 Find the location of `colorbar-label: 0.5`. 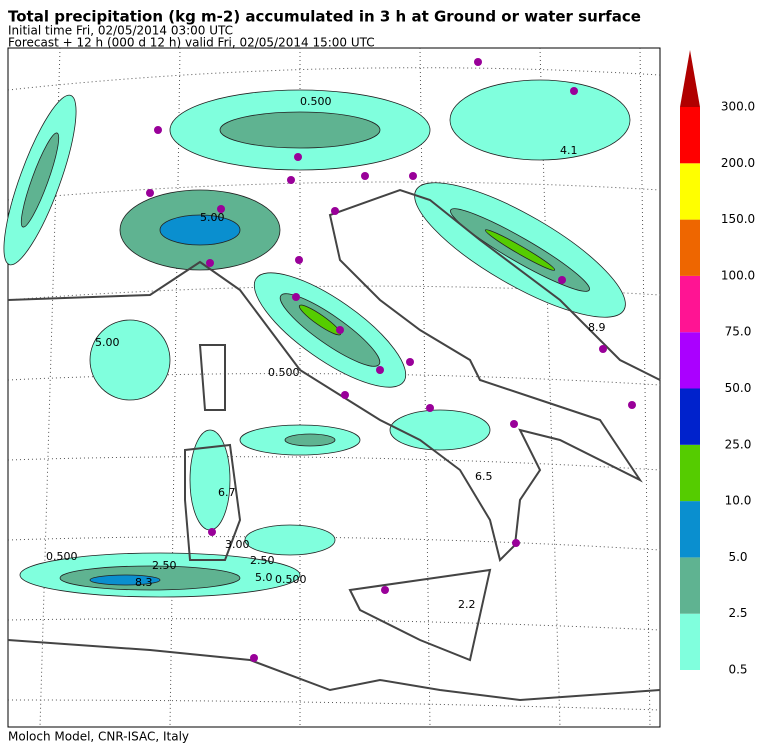

colorbar-label: 0.5 is located at coordinates (737, 670).